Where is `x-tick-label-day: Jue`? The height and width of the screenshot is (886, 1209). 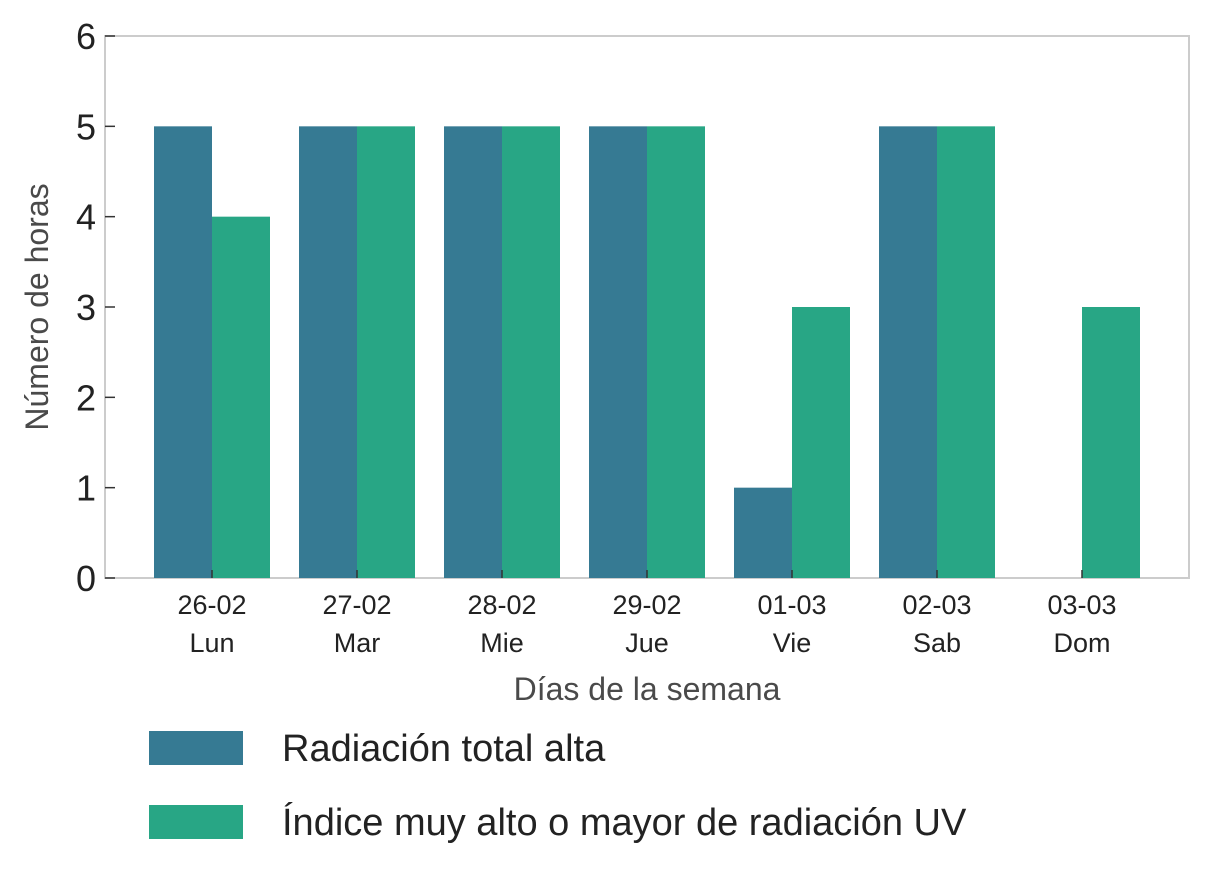 x-tick-label-day: Jue is located at coordinates (647, 643).